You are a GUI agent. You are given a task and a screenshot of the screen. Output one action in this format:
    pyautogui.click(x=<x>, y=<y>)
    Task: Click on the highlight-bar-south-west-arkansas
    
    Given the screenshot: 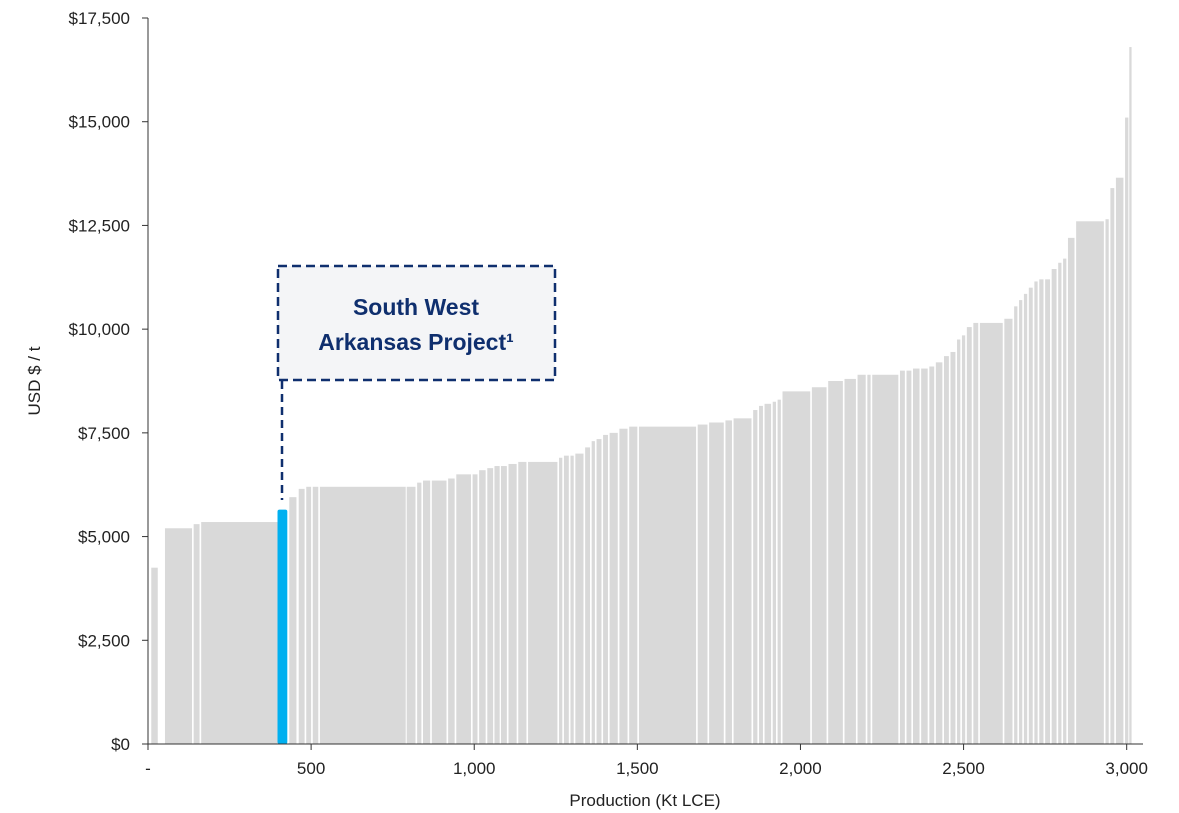 What is the action you would take?
    pyautogui.click(x=282, y=626)
    